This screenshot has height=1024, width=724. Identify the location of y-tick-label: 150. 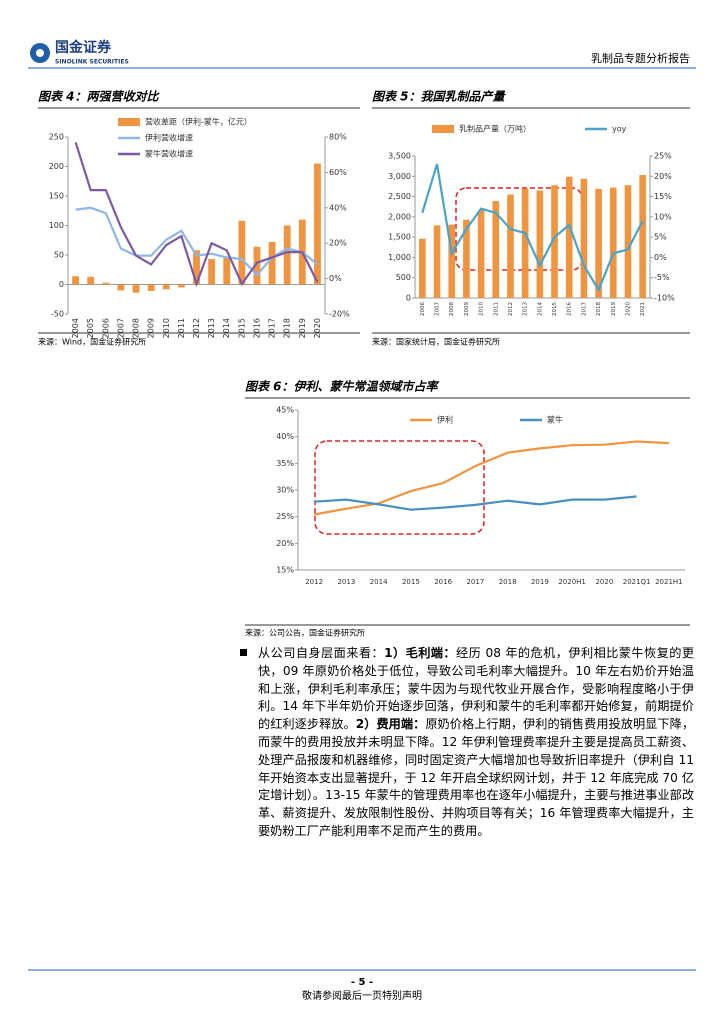
(56, 196).